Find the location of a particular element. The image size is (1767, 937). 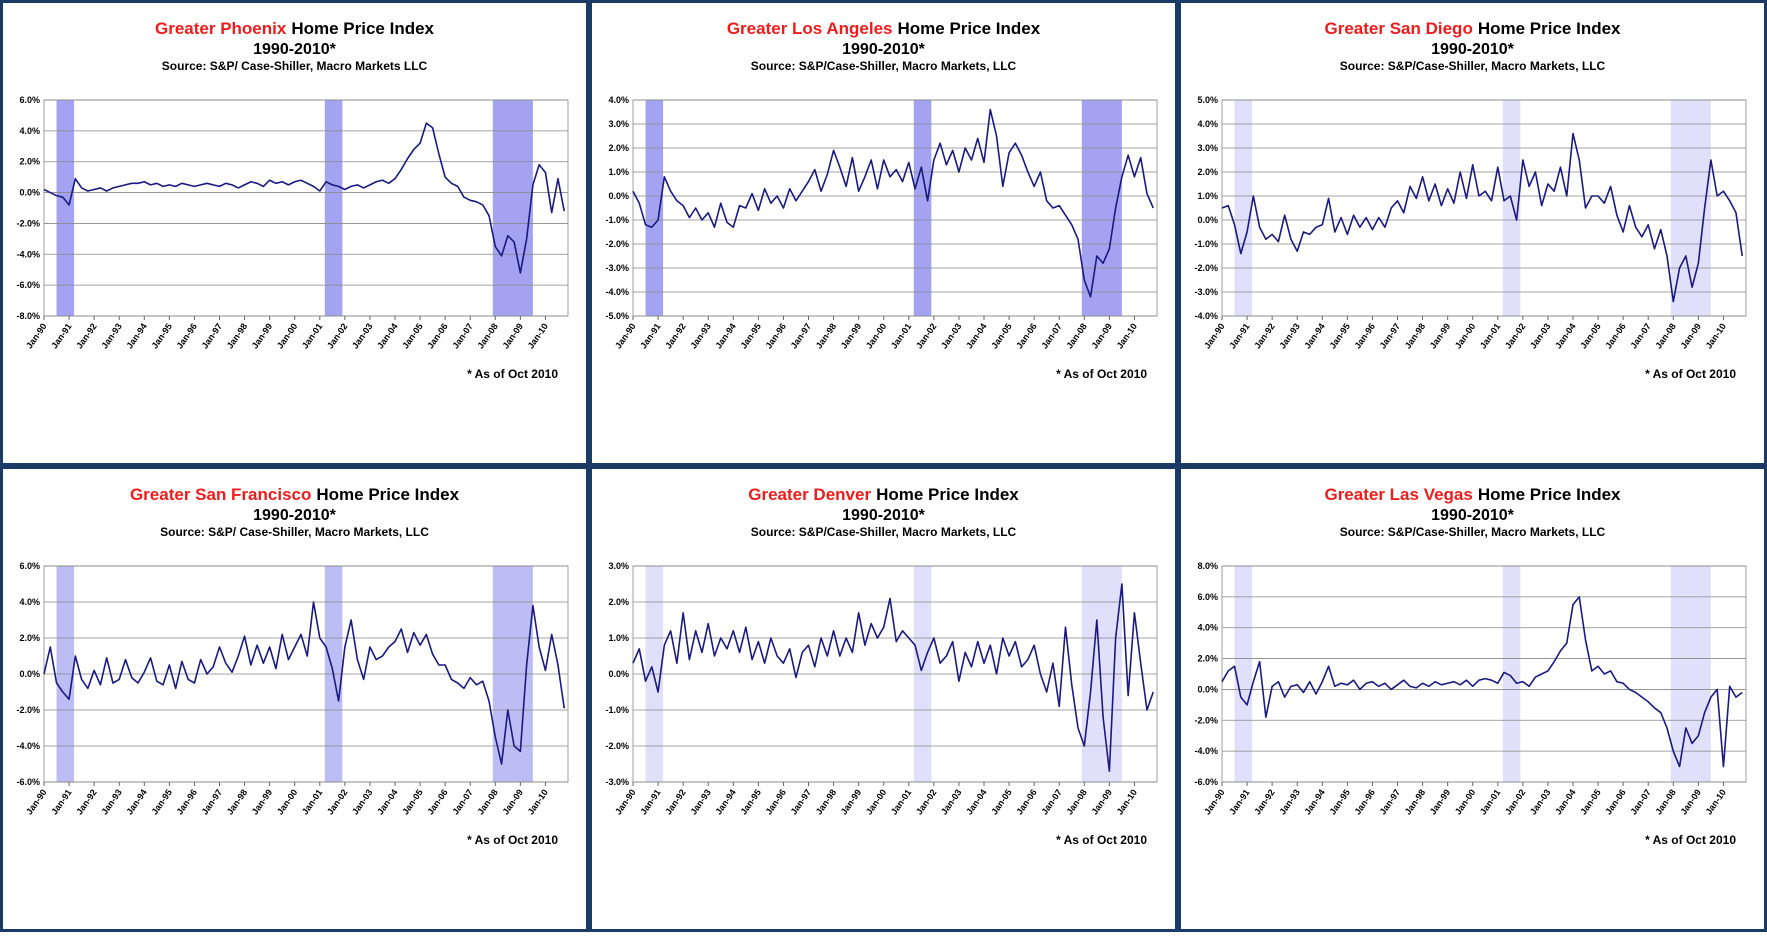

title-place: Greater Denver is located at coordinates (809, 494).